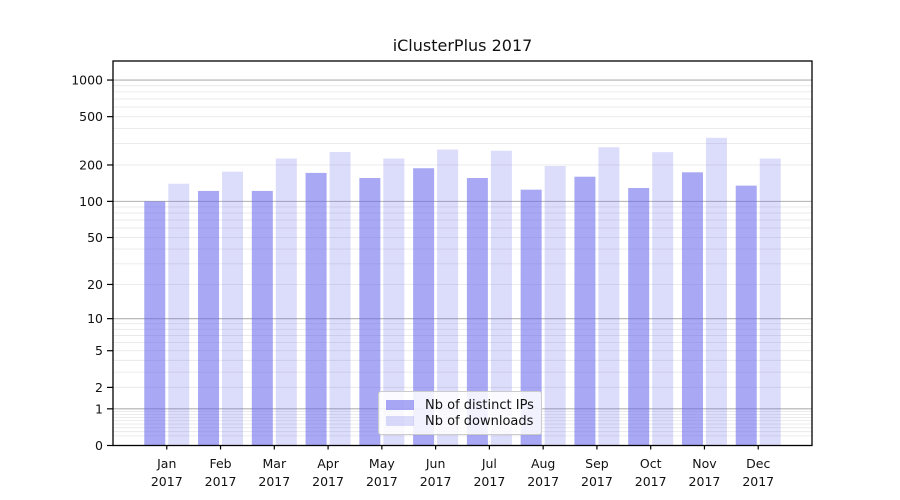 The width and height of the screenshot is (900, 500). Describe the element at coordinates (99, 408) in the screenshot. I see `y-tick-label: 1` at that location.